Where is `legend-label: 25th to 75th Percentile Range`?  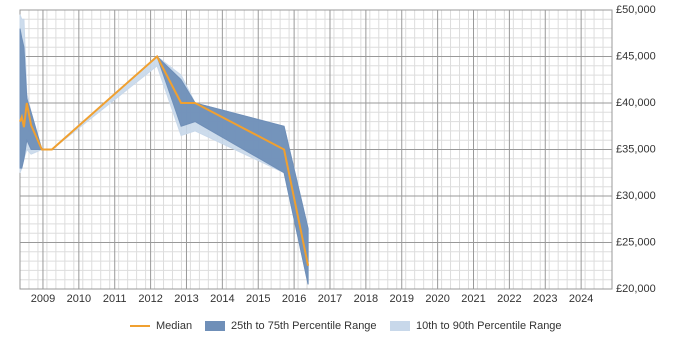
legend-label: 25th to 75th Percentile Range is located at coordinates (304, 326).